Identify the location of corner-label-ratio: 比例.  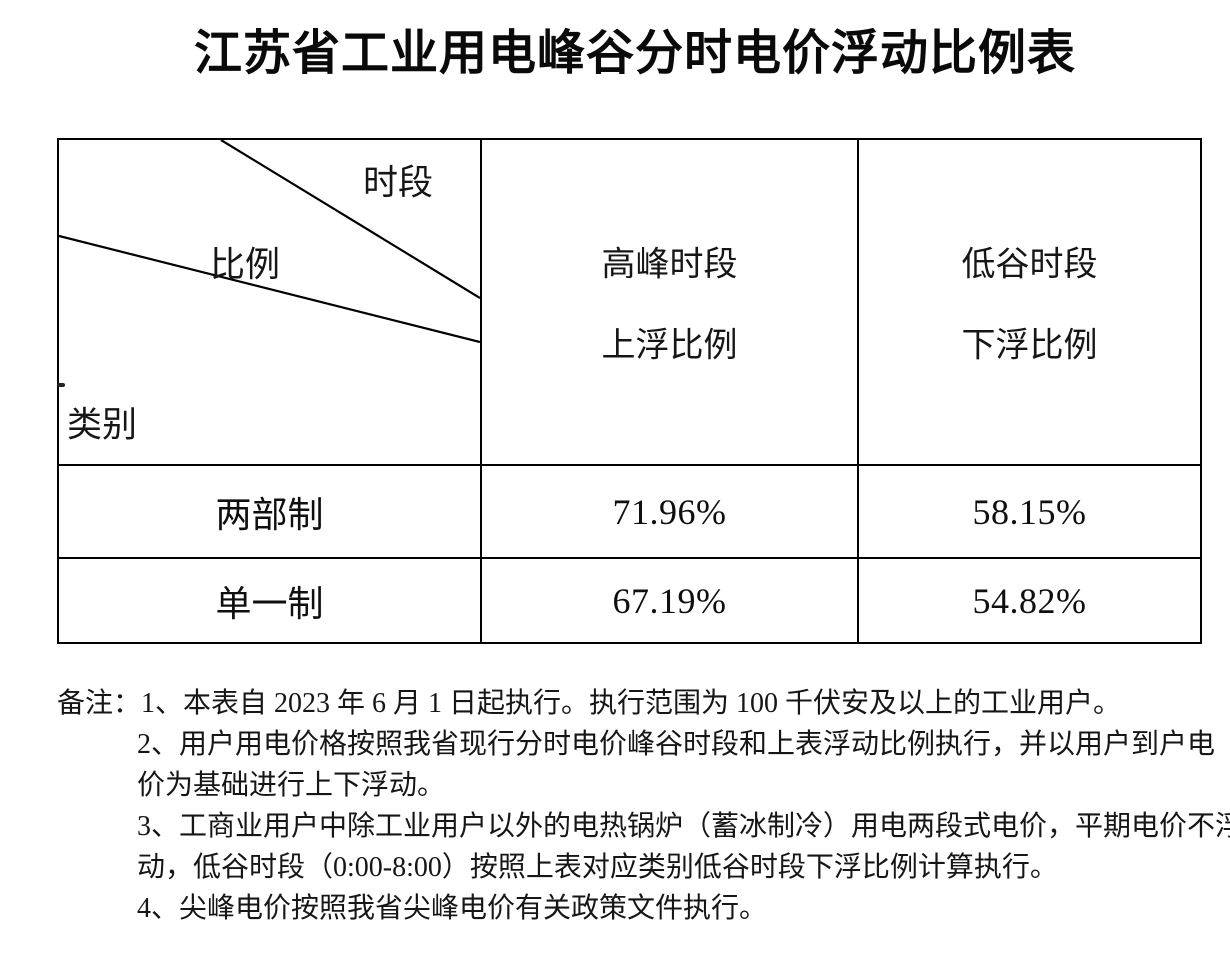
(245, 265).